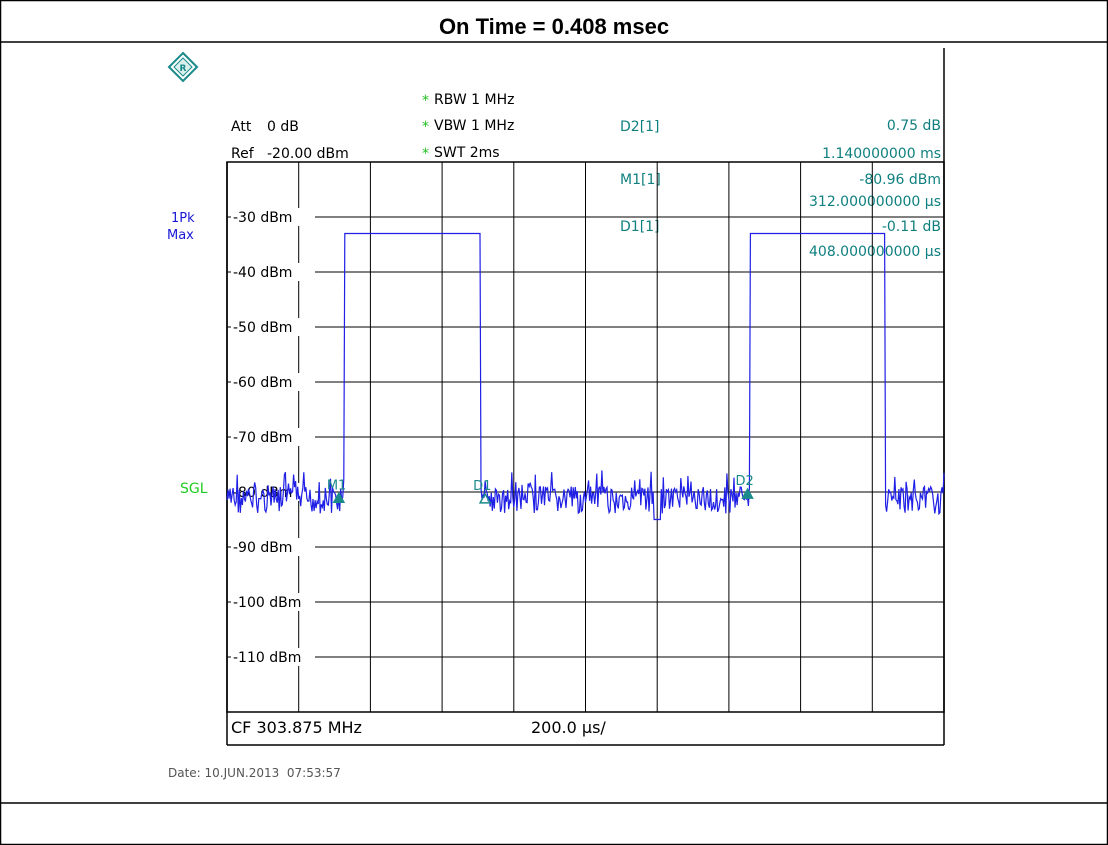 The image size is (1108, 845). Describe the element at coordinates (482, 486) in the screenshot. I see `marker-d1-label: D1` at that location.